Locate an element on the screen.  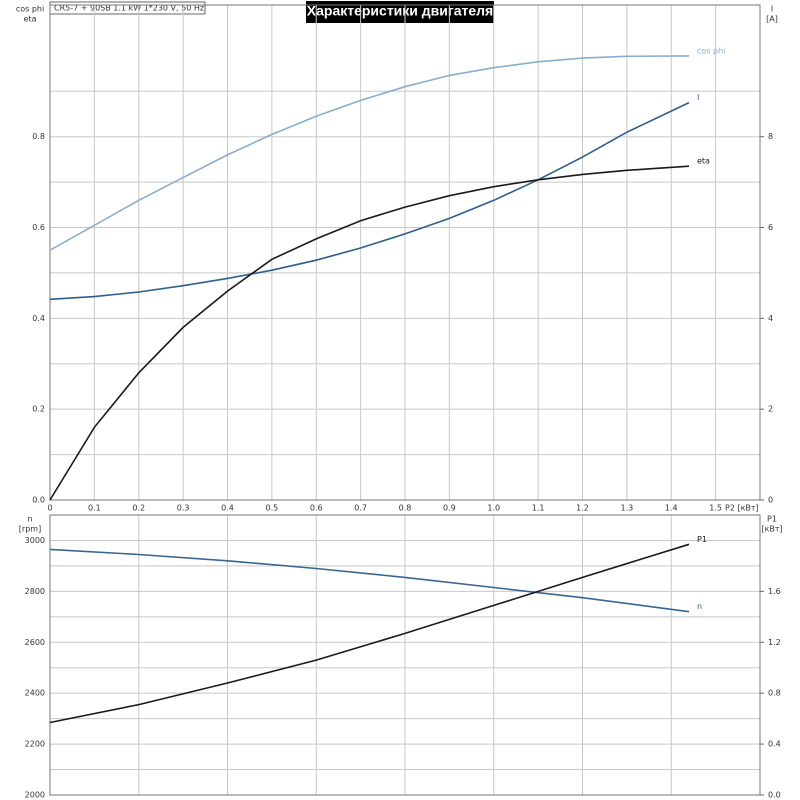
line-series is located at coordinates (369, 580).